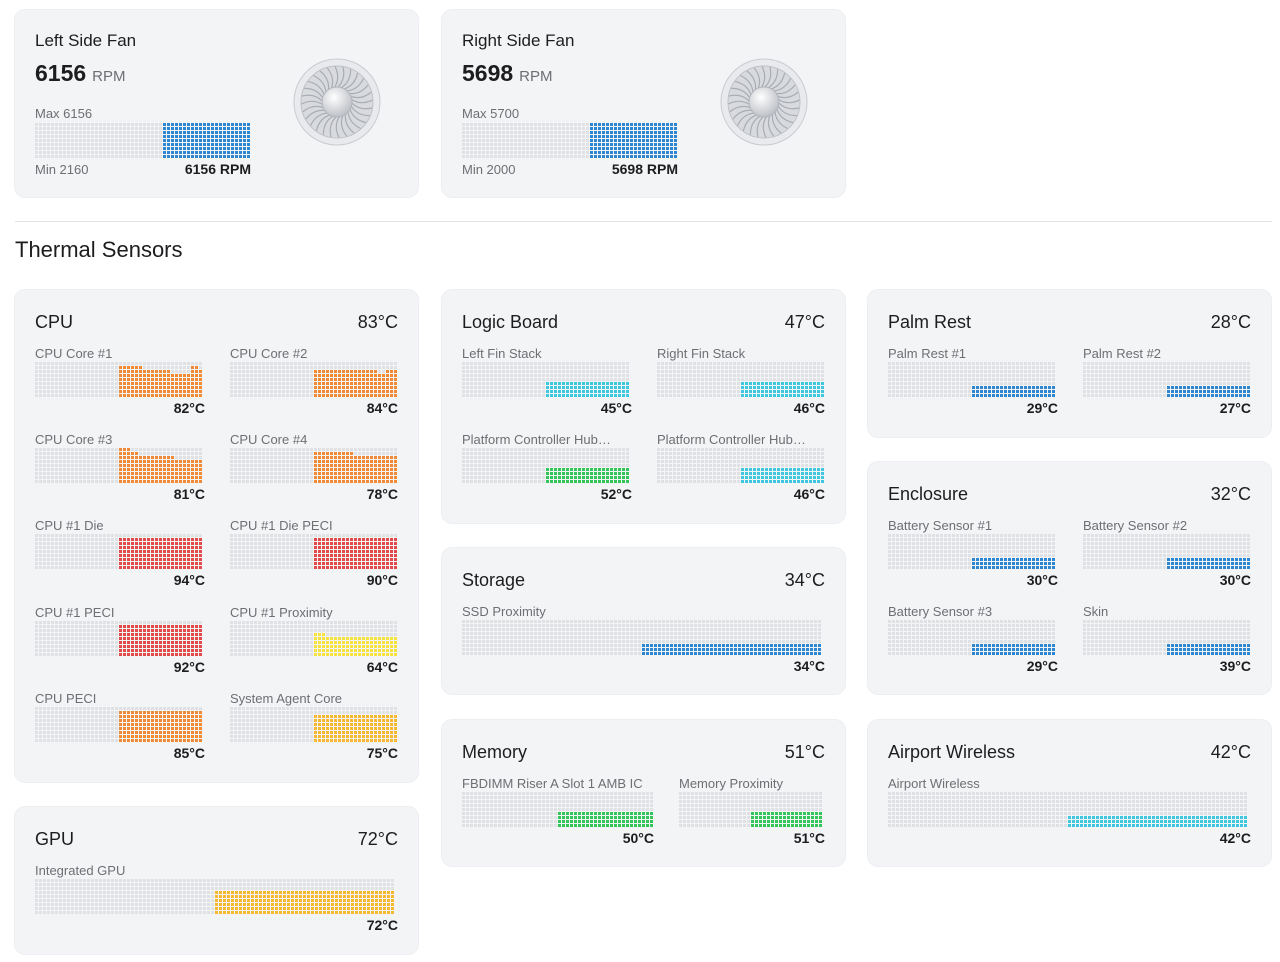 This screenshot has height=962, width=1280. I want to click on fan-bar-grid, so click(142, 140).